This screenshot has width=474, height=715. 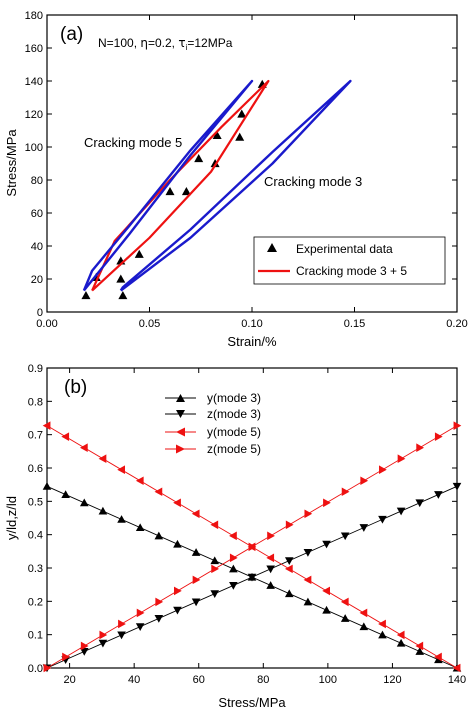 I want to click on panel-label-a: (a), so click(x=71, y=34).